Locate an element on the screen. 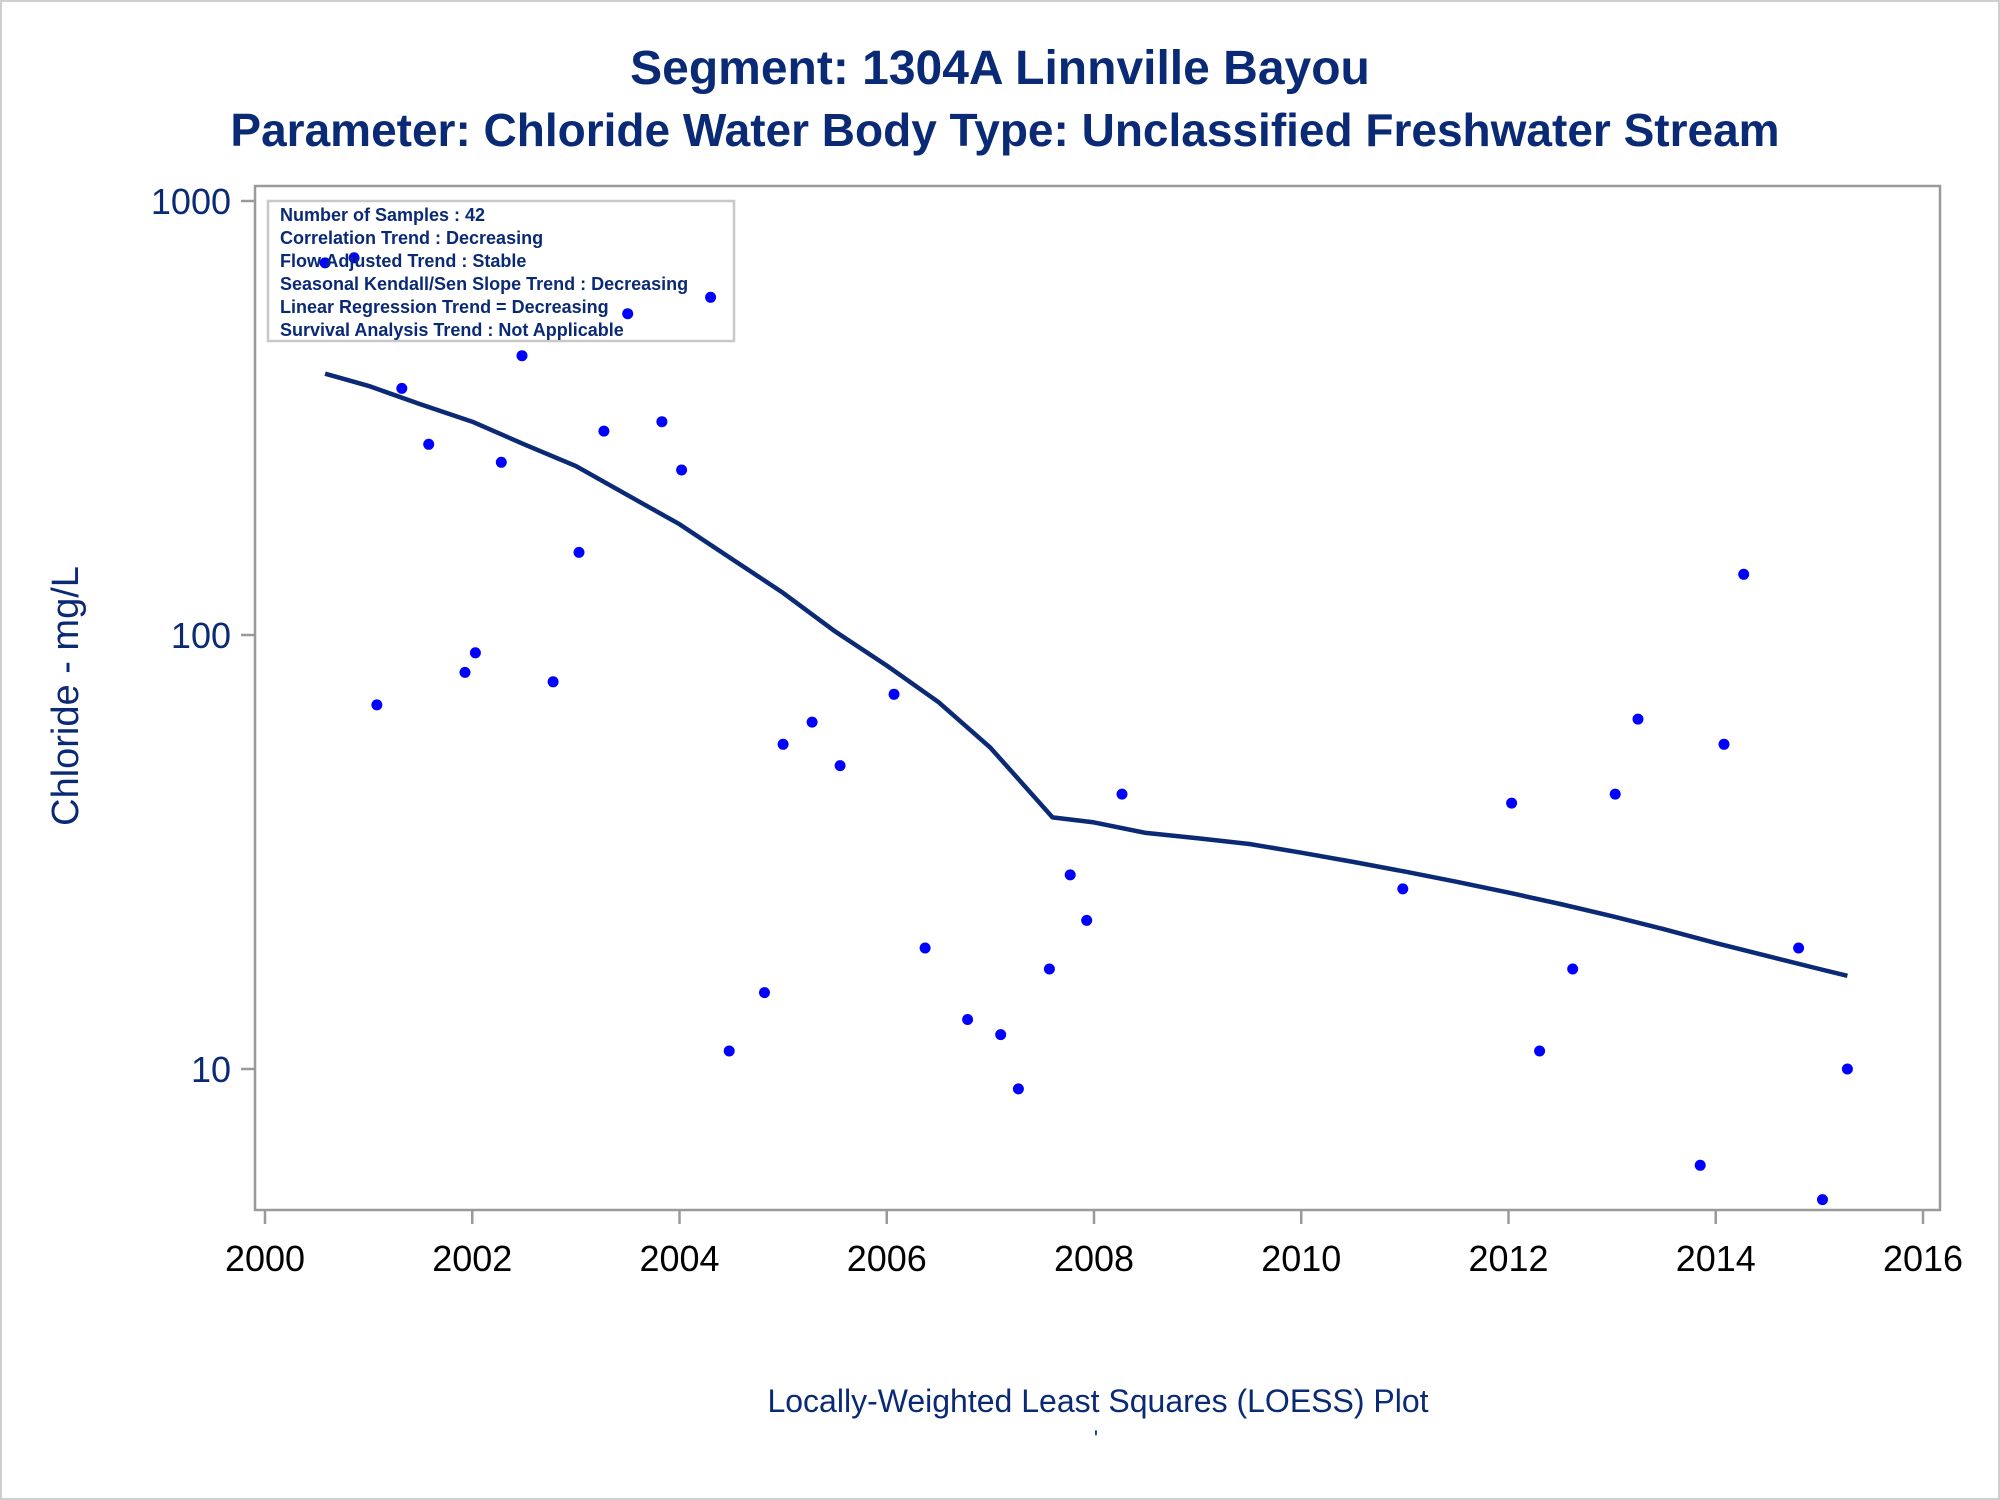 Image resolution: width=2000 pixels, height=1500 pixels. footnote-mark: ' is located at coordinates (1096, 1438).